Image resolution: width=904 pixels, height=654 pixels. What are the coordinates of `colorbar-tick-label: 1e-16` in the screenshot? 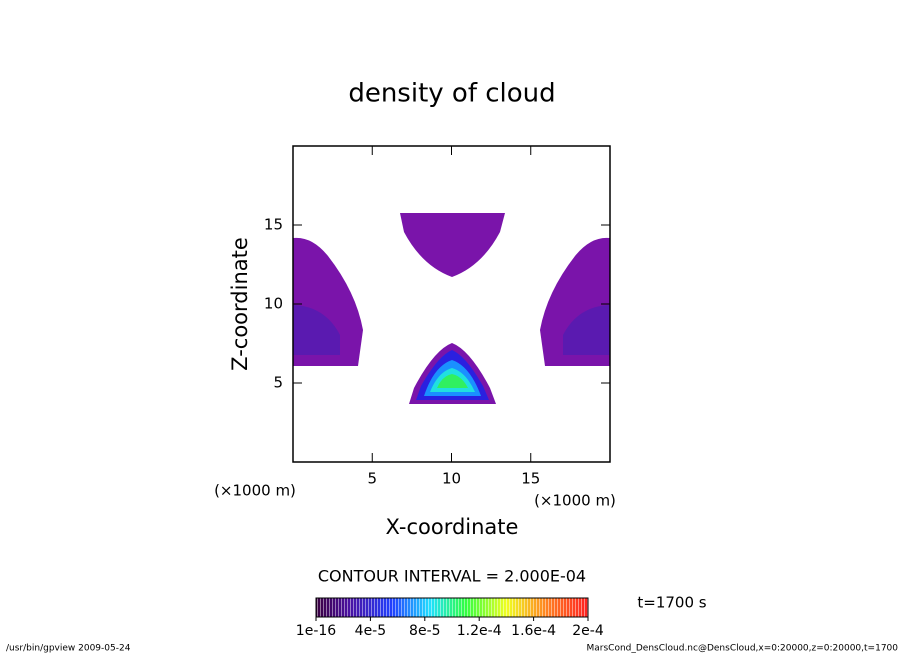 It's located at (316, 631).